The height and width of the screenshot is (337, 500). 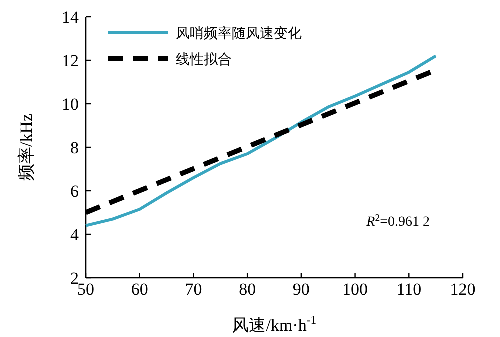 What do you see at coordinates (301, 289) in the screenshot?
I see `x-tick-label: 90` at bounding box center [301, 289].